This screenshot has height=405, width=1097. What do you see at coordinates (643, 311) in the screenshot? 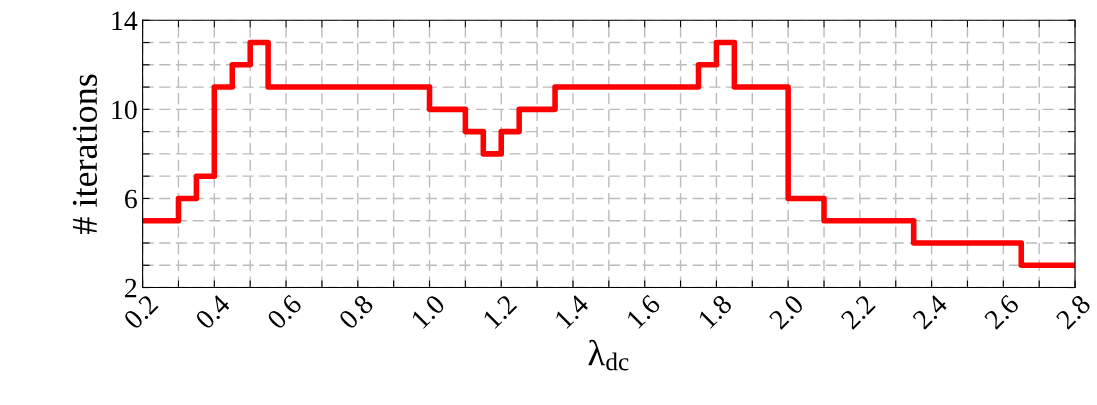
I see `x-tick-label: 1.6` at bounding box center [643, 311].